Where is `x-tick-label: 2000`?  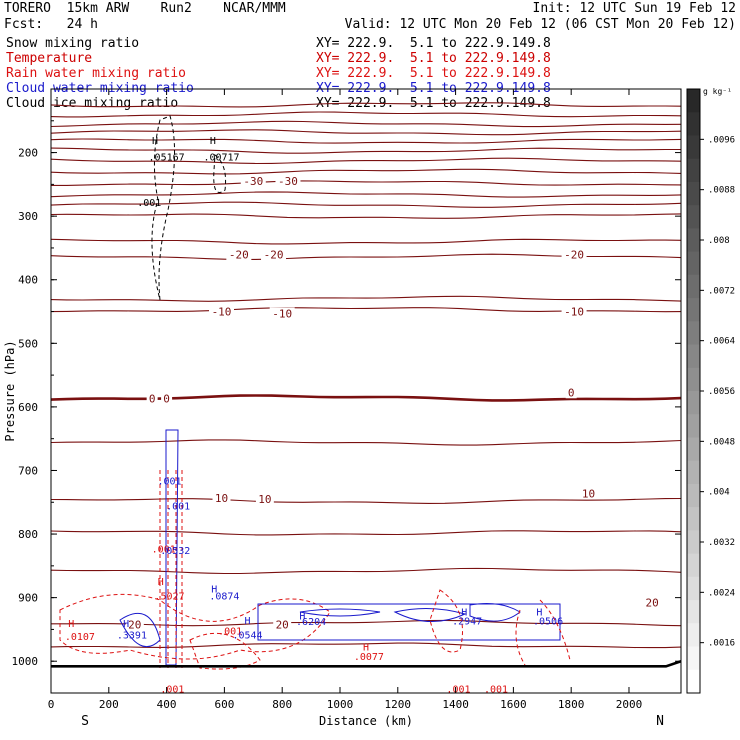 x-tick-label: 2000 is located at coordinates (629, 704).